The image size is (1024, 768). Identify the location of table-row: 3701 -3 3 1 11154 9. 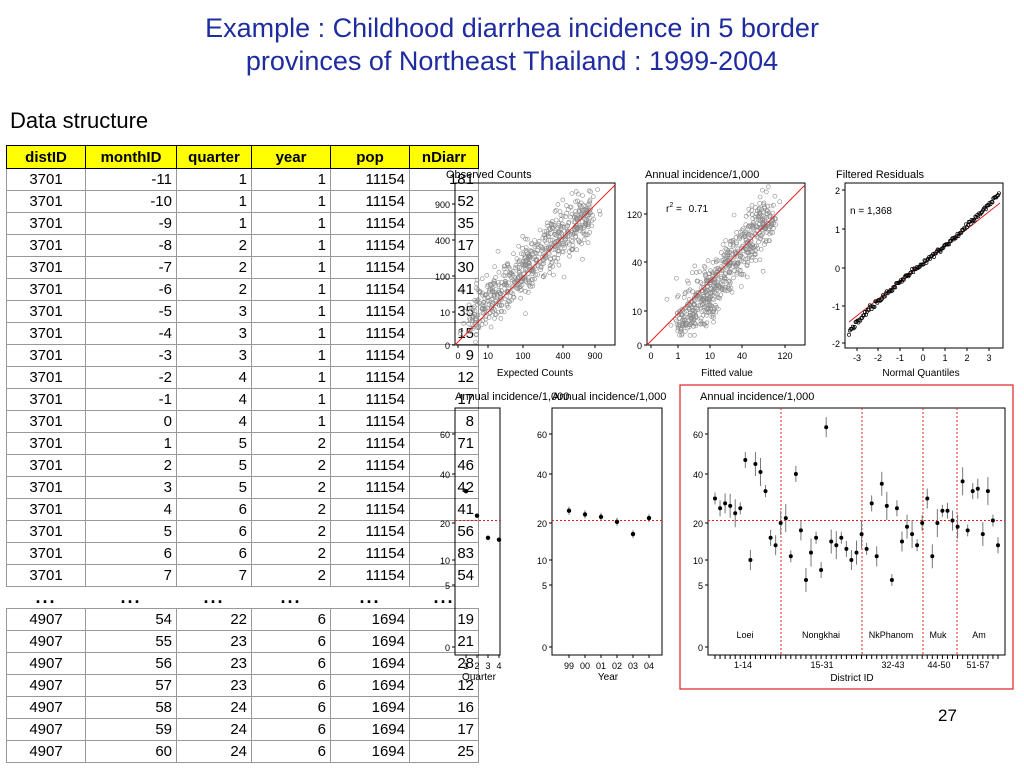
(242, 355).